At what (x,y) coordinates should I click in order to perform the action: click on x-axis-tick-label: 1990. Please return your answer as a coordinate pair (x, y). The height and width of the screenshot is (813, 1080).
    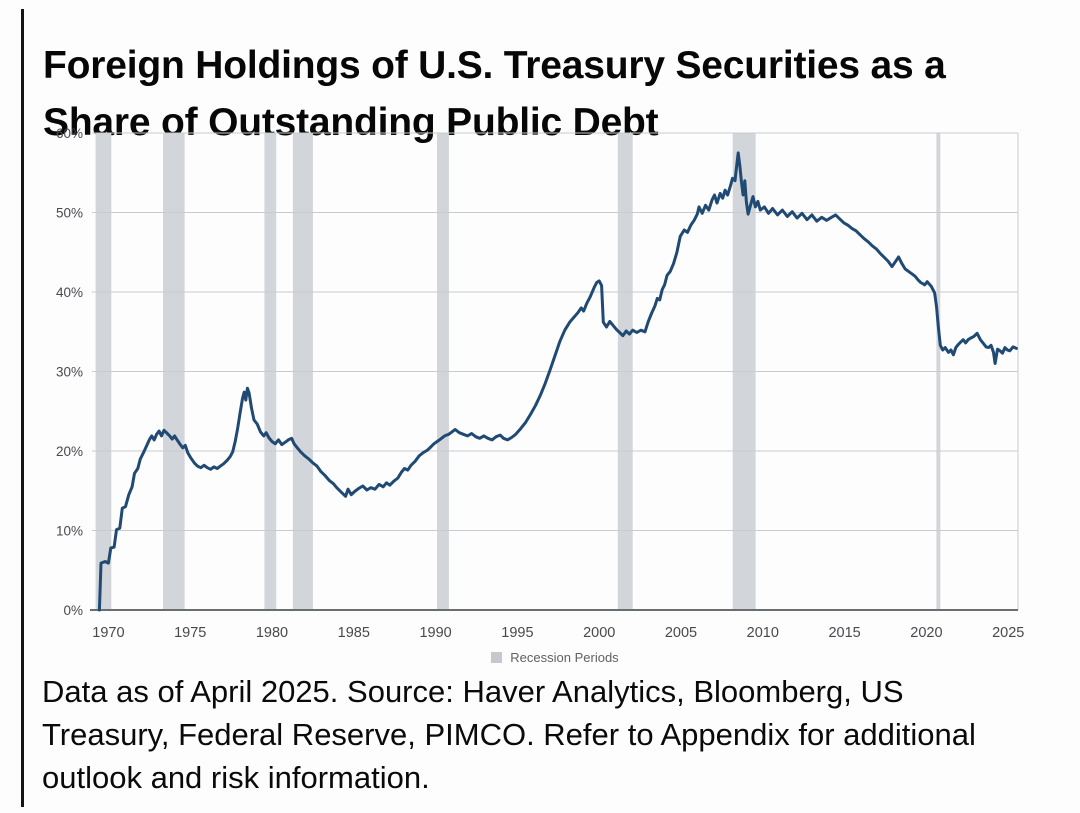
    Looking at the image, I should click on (435, 633).